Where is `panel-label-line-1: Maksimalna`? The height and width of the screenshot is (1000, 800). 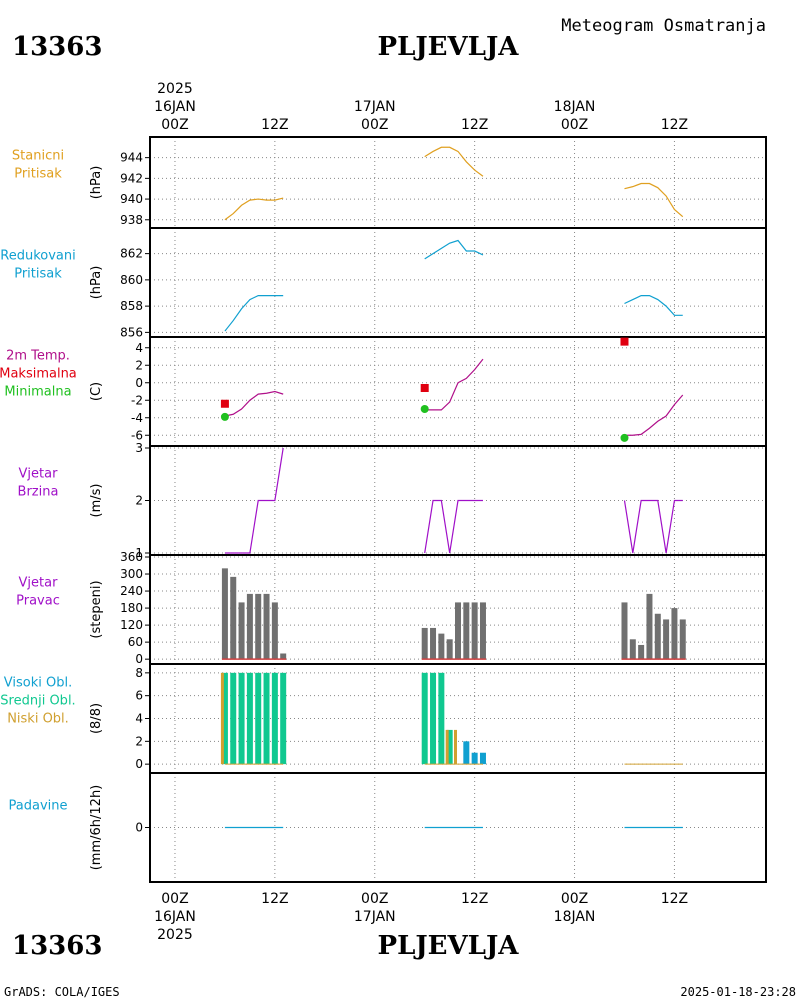 panel-label-line-1: Maksimalna is located at coordinates (38, 374).